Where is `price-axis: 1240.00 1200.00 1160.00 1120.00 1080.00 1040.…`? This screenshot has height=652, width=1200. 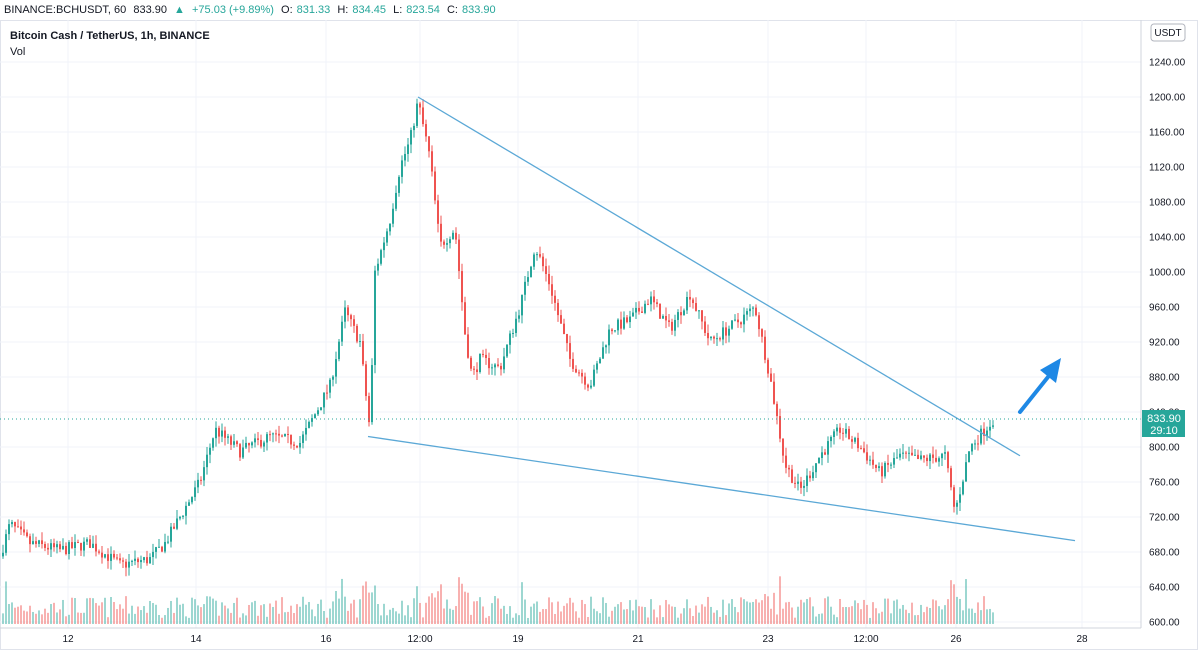
price-axis: 1240.00 1200.00 1160.00 1120.00 1080.00 1040.… is located at coordinates (1167, 343).